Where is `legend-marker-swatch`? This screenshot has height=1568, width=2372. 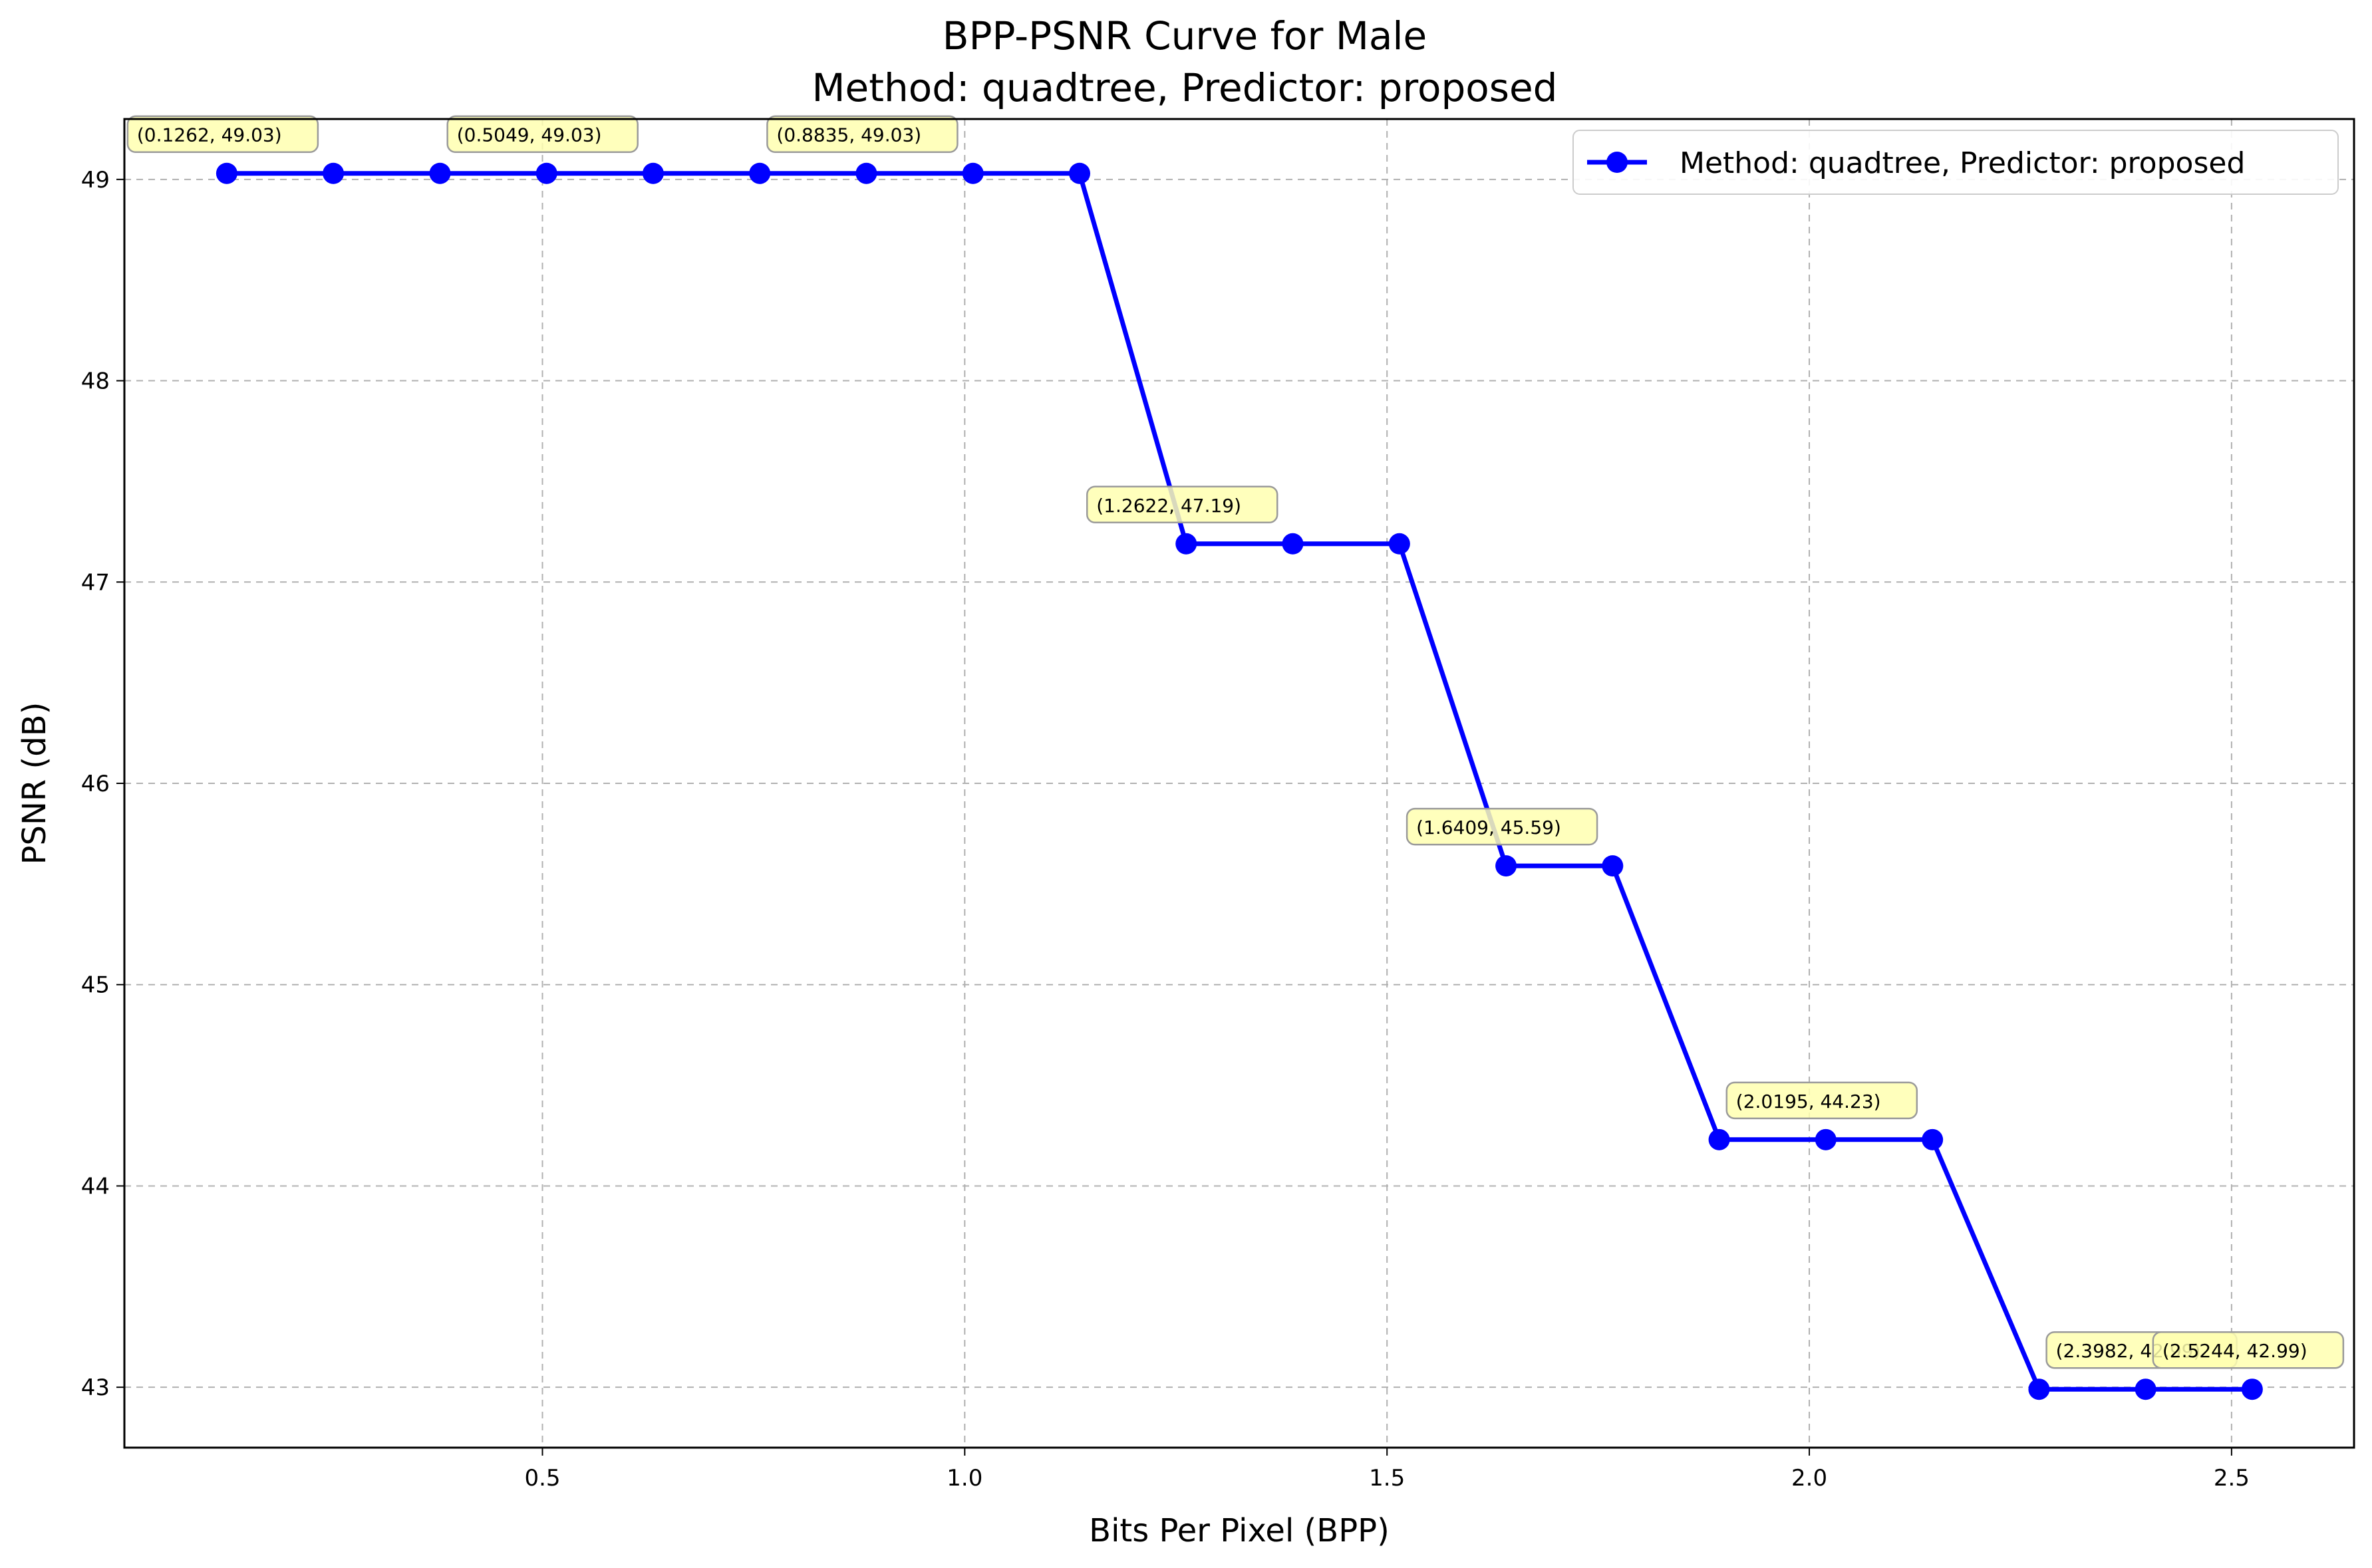
legend-marker-swatch is located at coordinates (1617, 162).